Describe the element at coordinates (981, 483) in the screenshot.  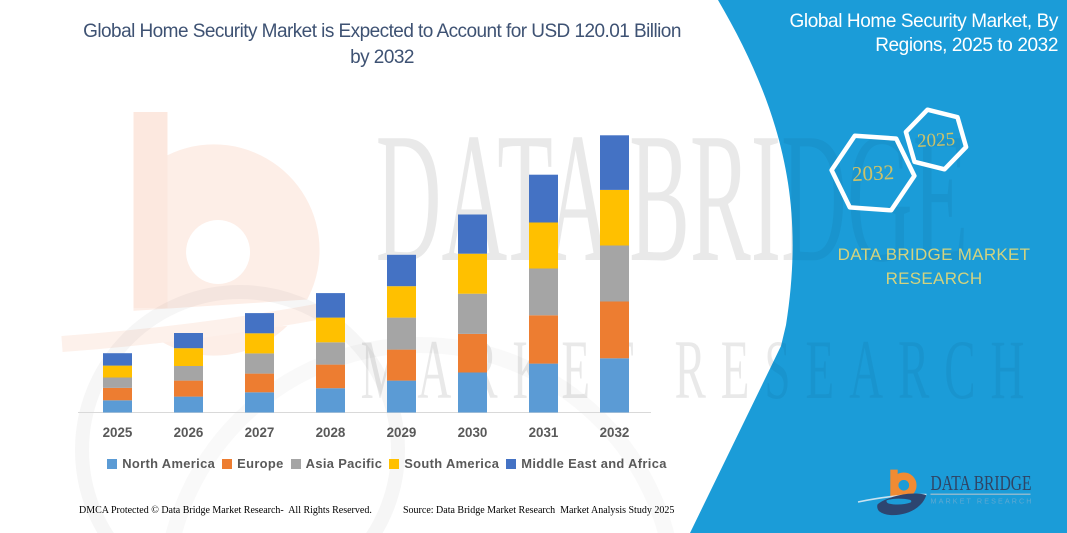
I see `svg-text: DATA BRIDGE` at that location.